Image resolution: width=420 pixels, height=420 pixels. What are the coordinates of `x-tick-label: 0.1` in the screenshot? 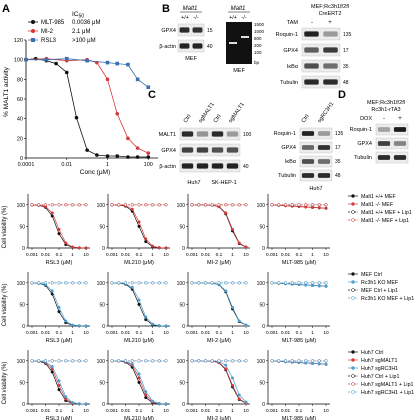 It's located at (299, 255).